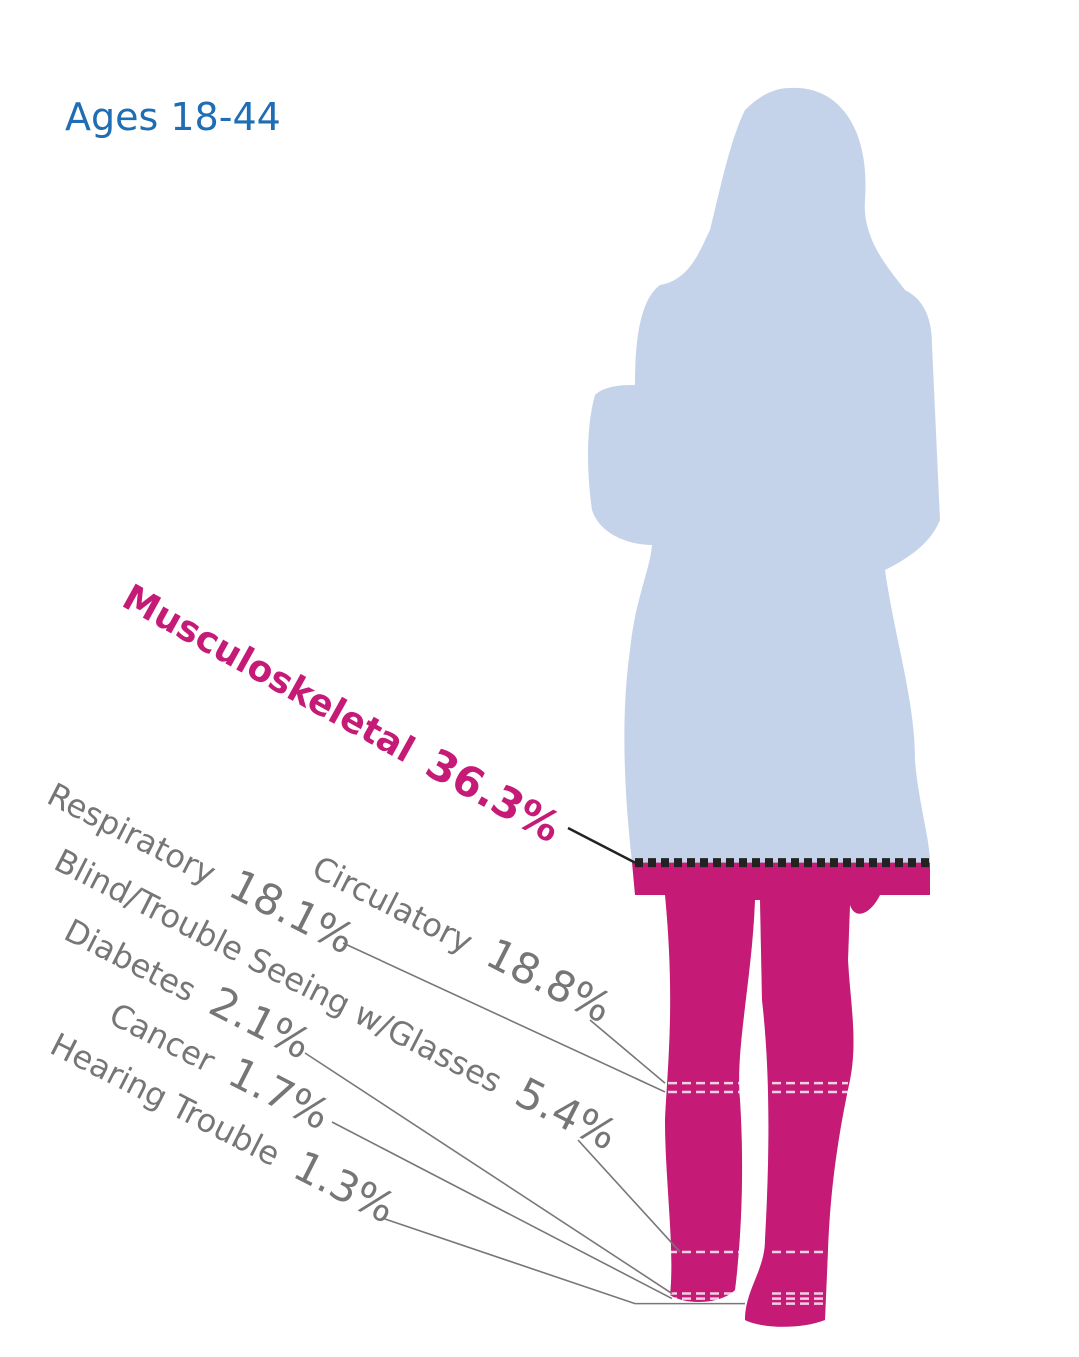  What do you see at coordinates (781, 1094) in the screenshot?
I see `filled-region` at bounding box center [781, 1094].